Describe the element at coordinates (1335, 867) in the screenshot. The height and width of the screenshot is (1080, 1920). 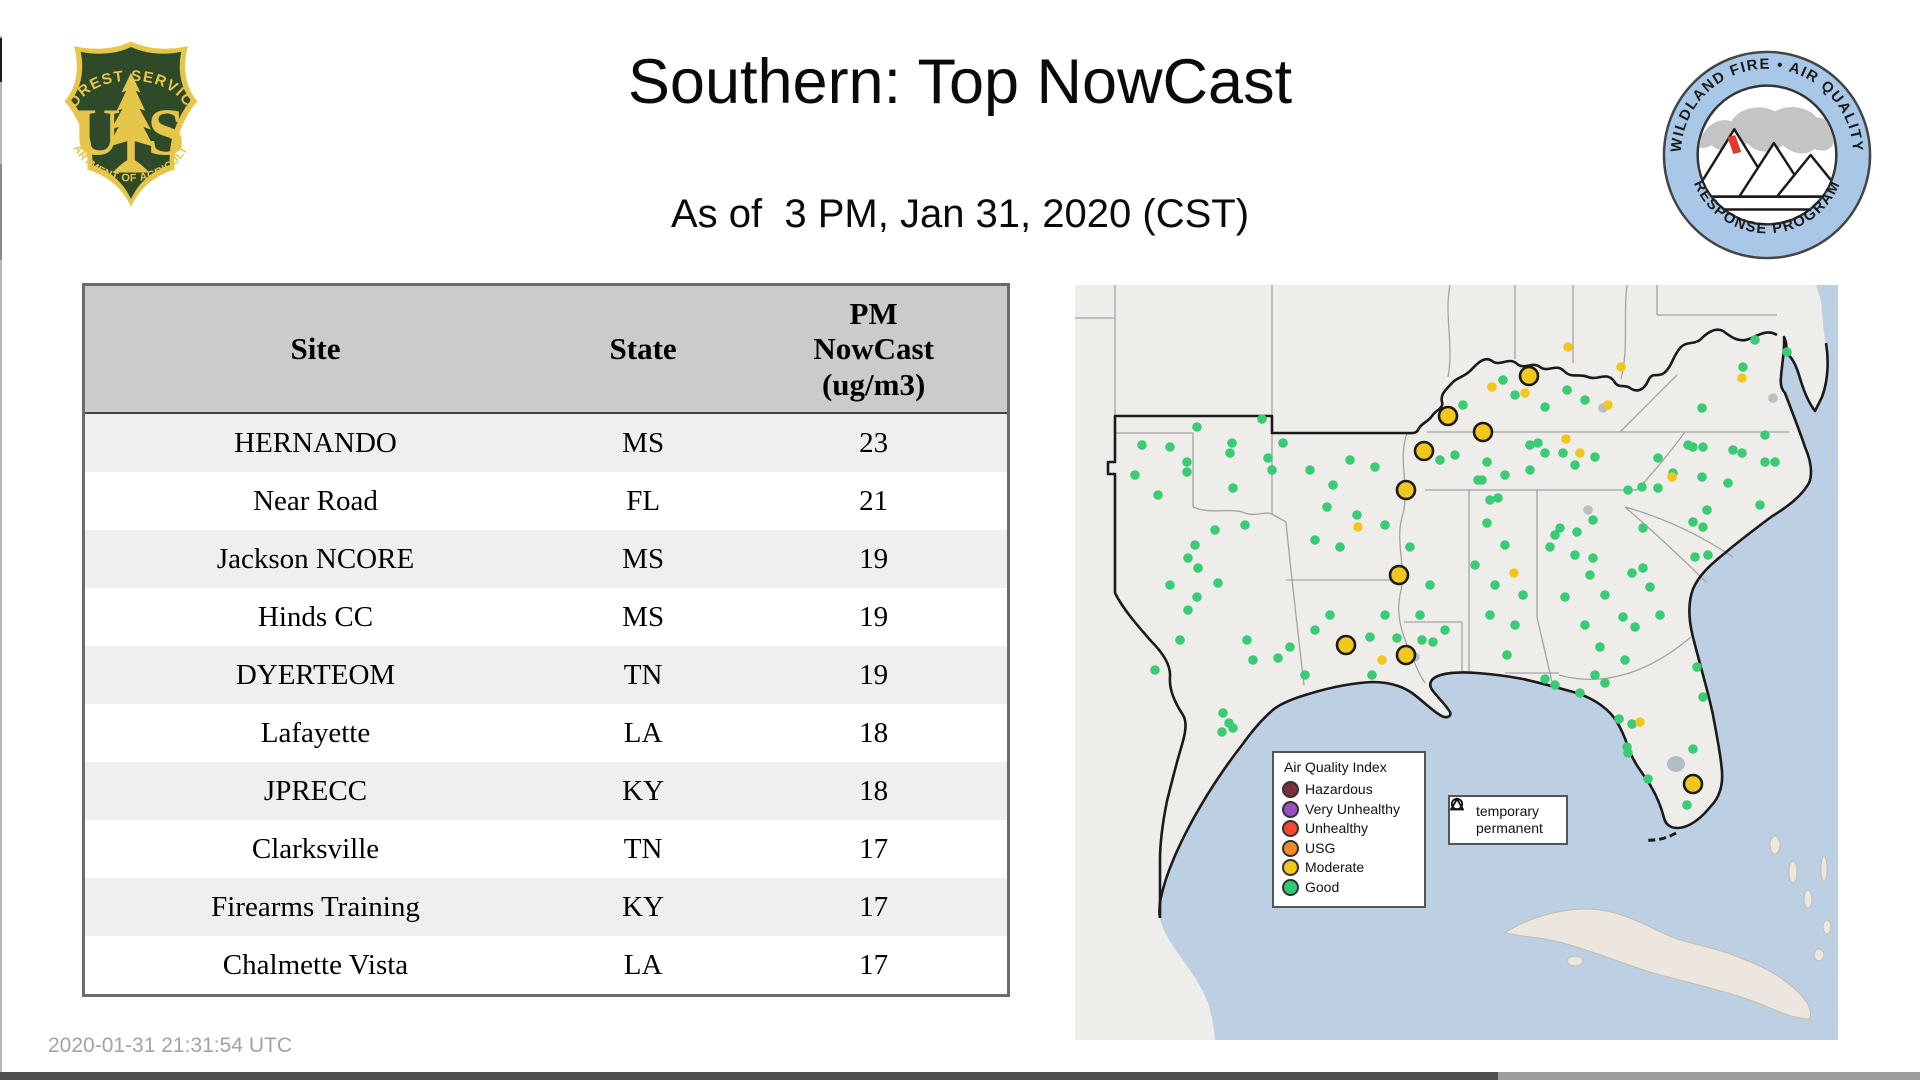
I see `aqi-legend-label: Moderate` at that location.